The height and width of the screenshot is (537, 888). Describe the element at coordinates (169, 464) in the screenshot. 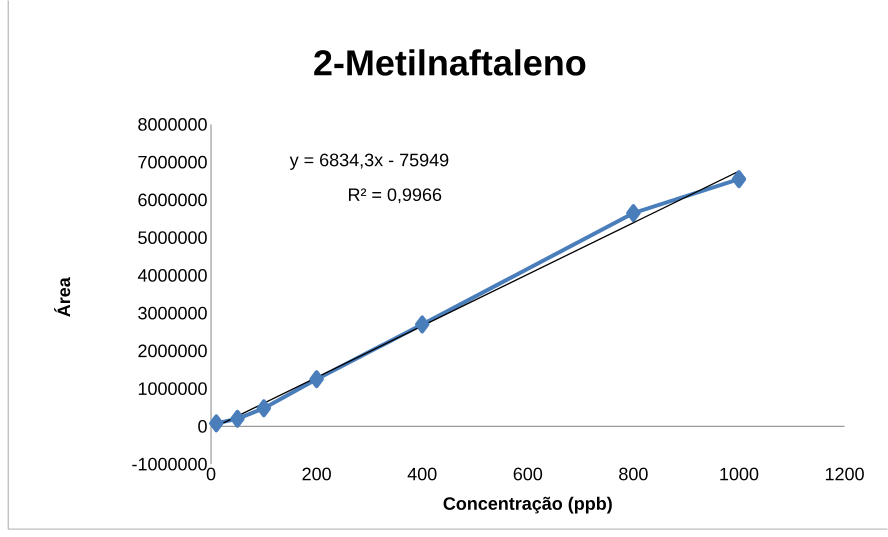

I see `y-tick-label: -1000000` at that location.